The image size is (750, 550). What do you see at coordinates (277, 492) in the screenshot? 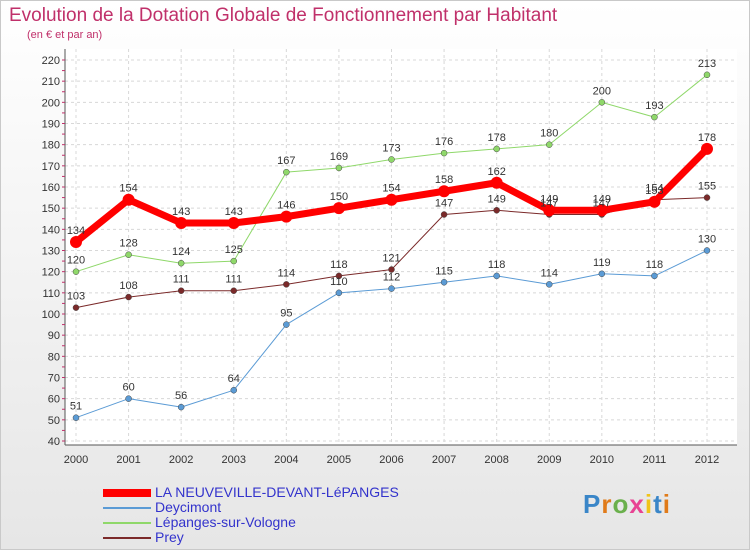
I see `legend-label: LA NEUVEVILLE-DEVANT-LéPANGES` at bounding box center [277, 492].